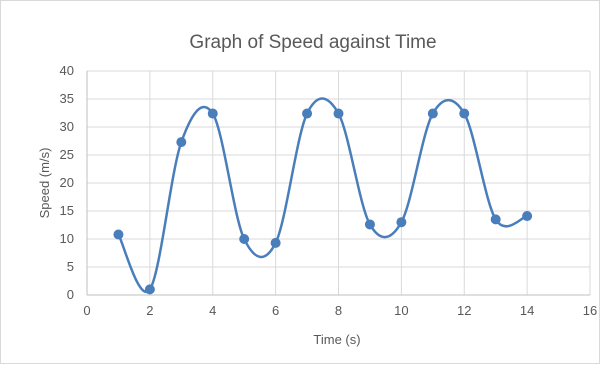  Describe the element at coordinates (67, 210) in the screenshot. I see `y-tick-label: 15` at that location.